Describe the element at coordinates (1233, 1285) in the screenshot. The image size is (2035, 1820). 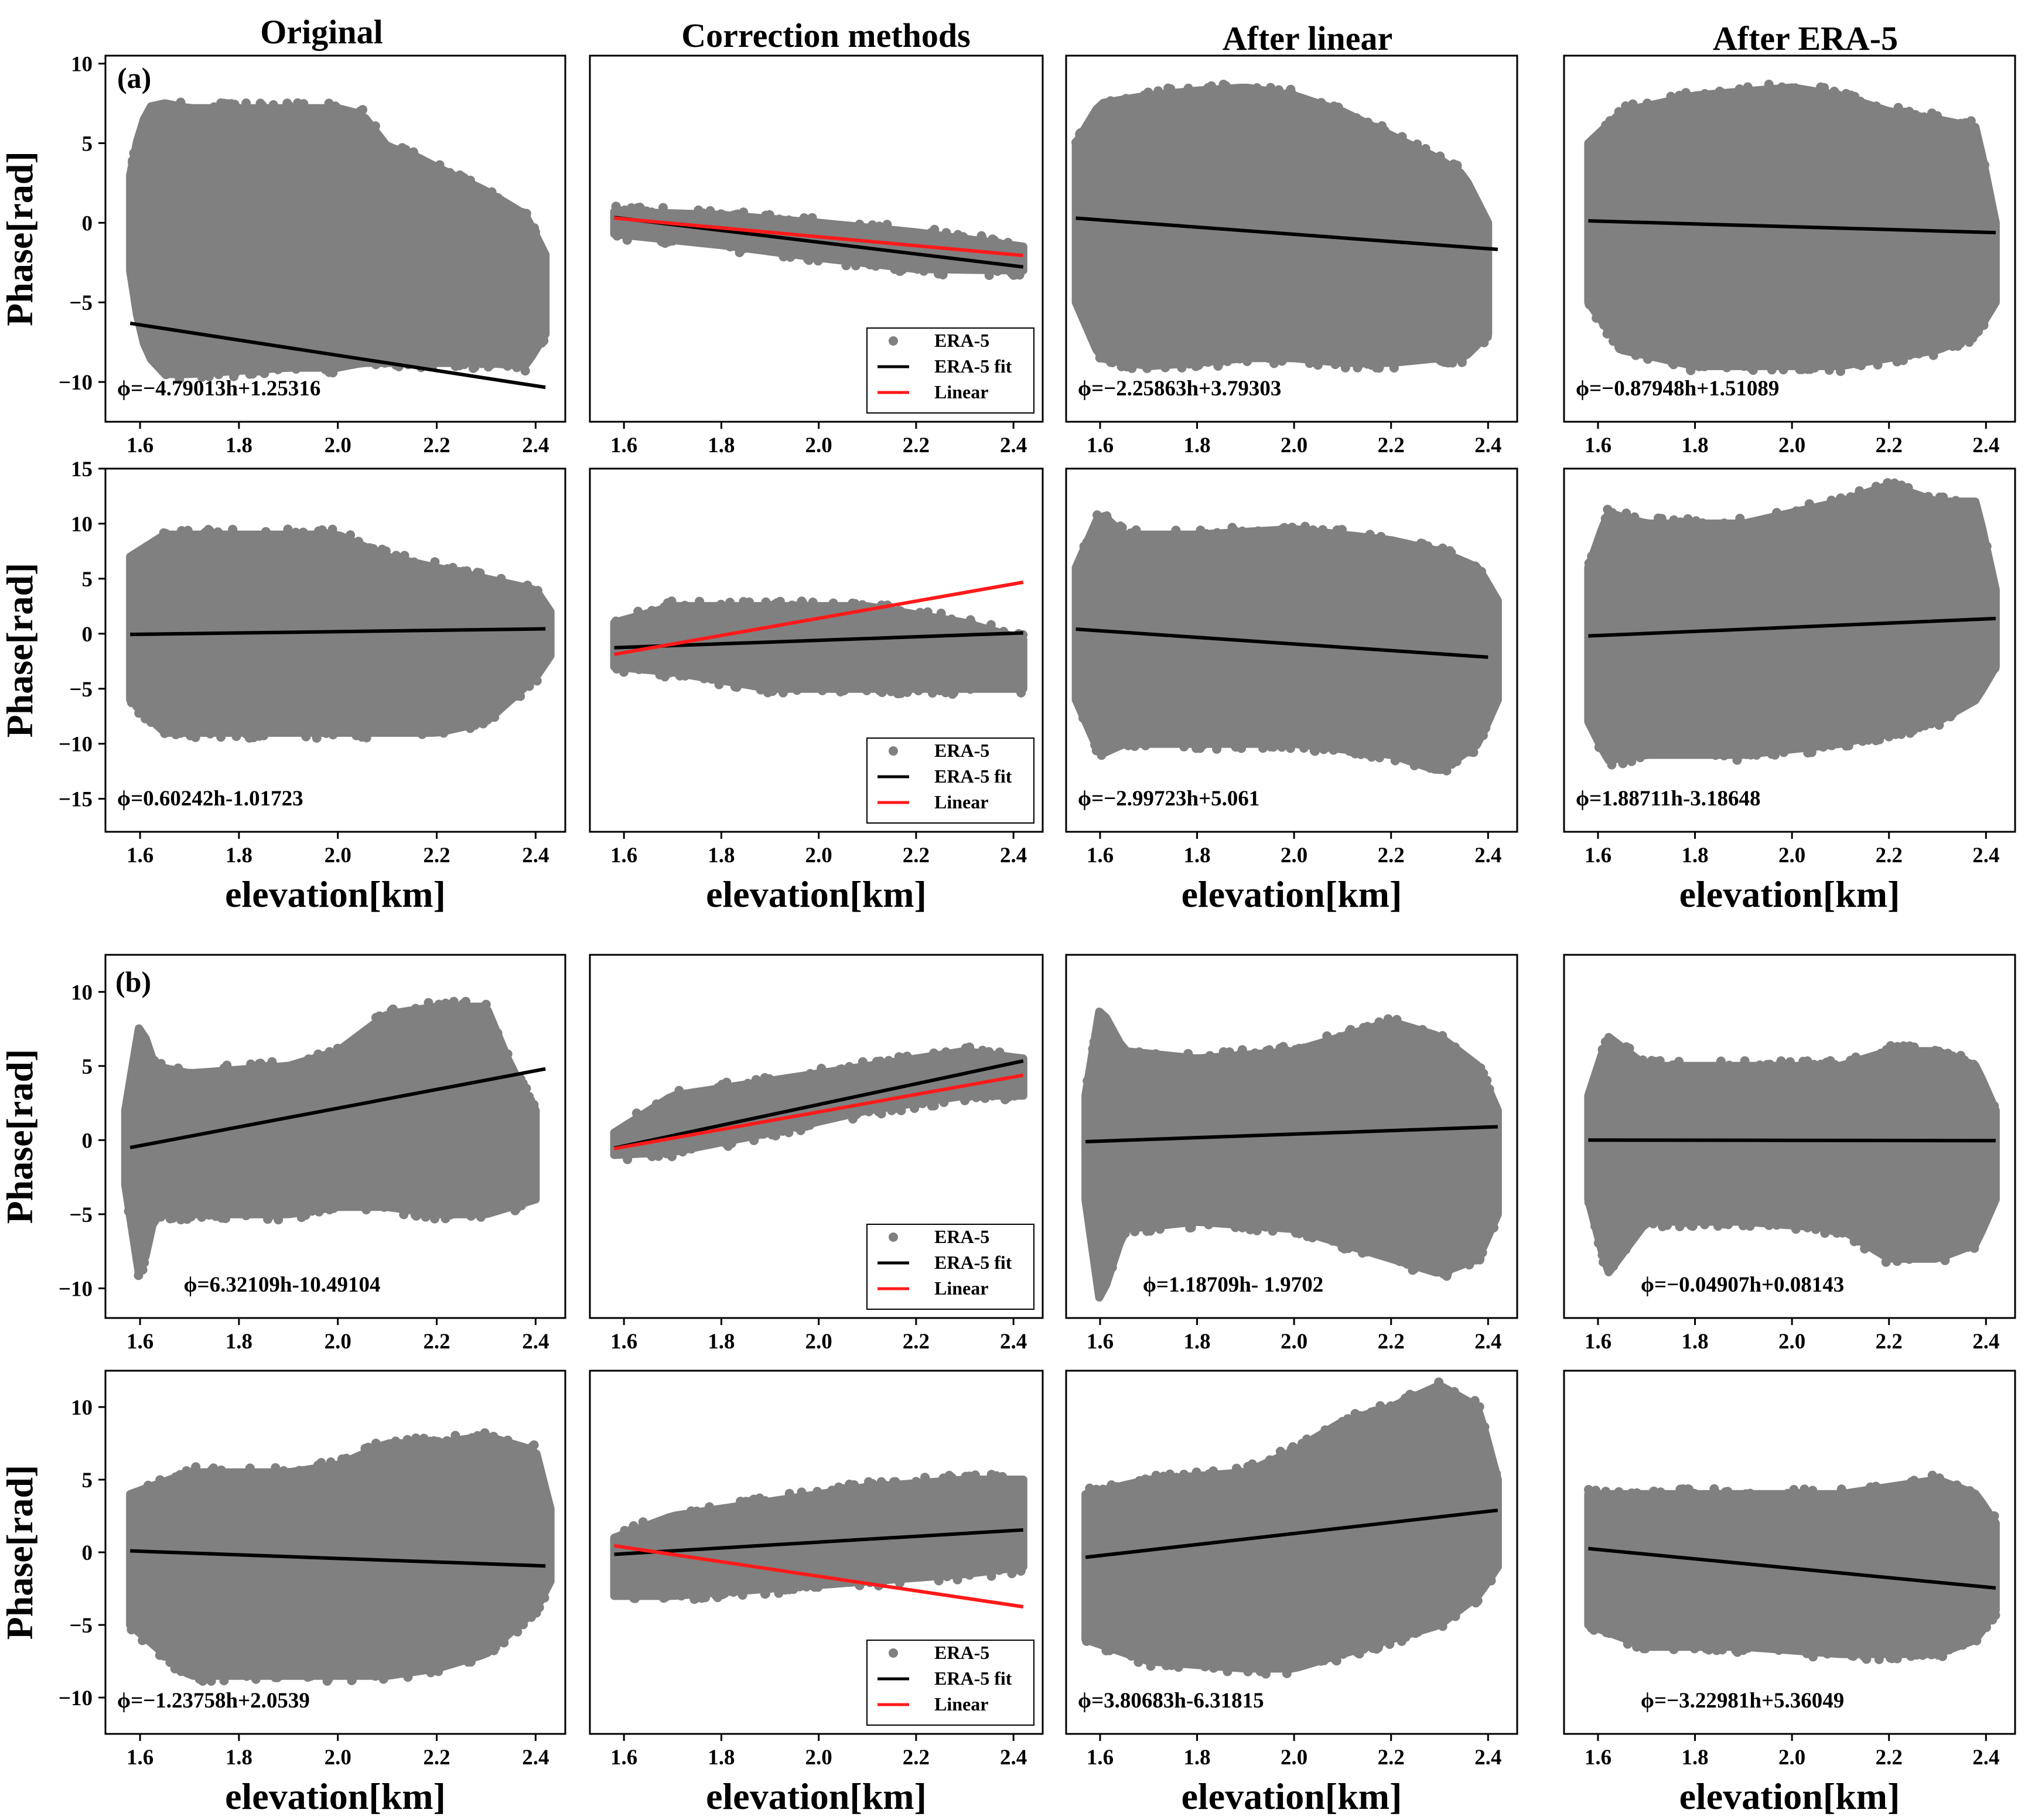
I see `fit-equation: ϕ=1.18709h- 1.9702` at that location.